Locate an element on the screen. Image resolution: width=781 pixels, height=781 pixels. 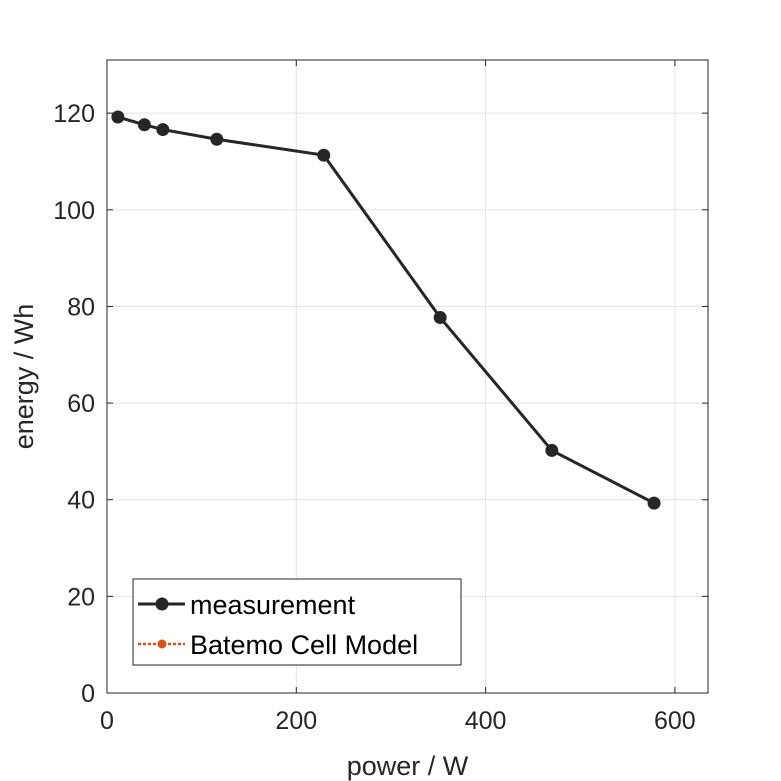
y-tick-label: 80 is located at coordinates (81, 307).